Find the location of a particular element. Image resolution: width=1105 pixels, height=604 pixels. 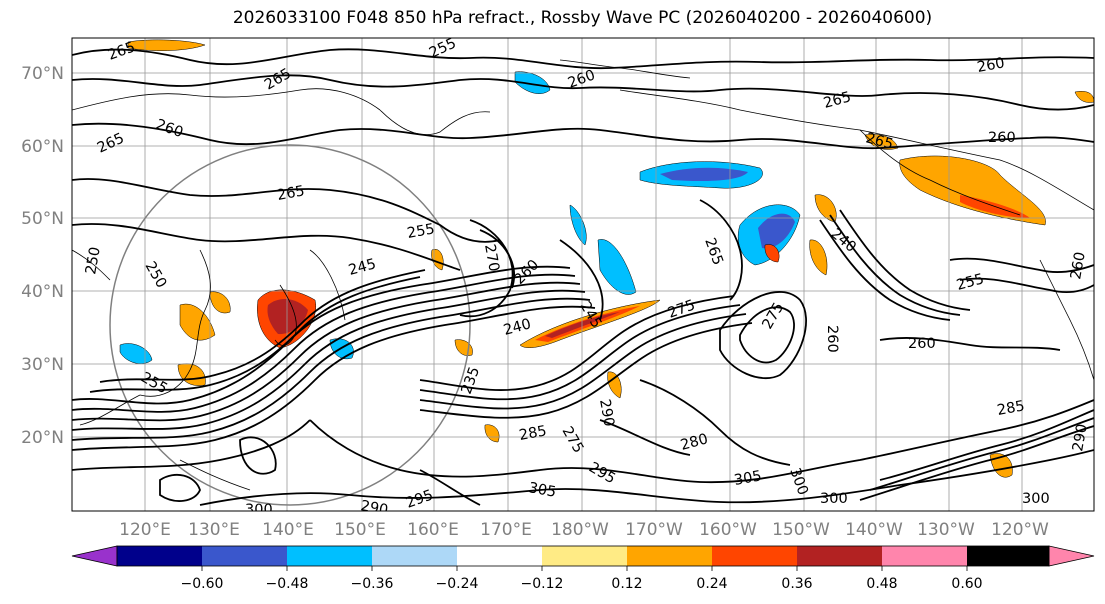

lon-label: 130°W is located at coordinates (946, 530).